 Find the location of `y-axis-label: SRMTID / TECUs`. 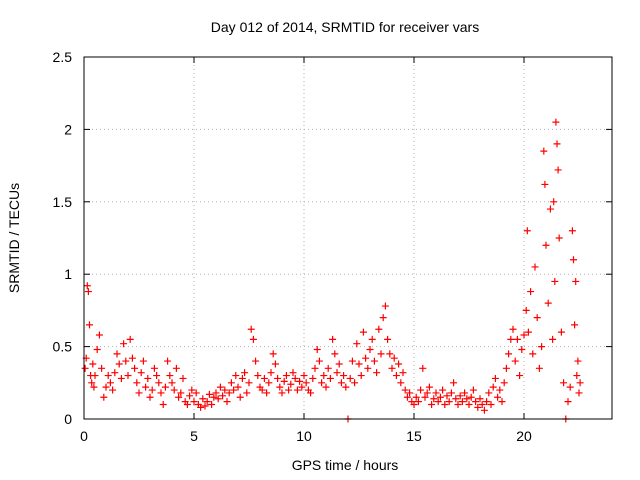

y-axis-label: SRMTID / TECUs is located at coordinates (14, 238).